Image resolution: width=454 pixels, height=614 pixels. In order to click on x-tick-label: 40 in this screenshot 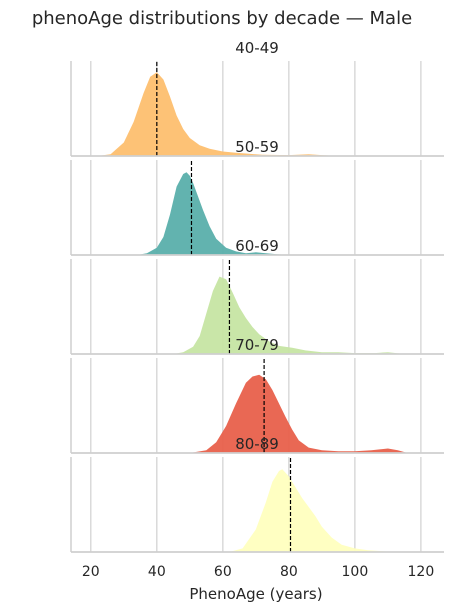, I will do `click(157, 572)`.